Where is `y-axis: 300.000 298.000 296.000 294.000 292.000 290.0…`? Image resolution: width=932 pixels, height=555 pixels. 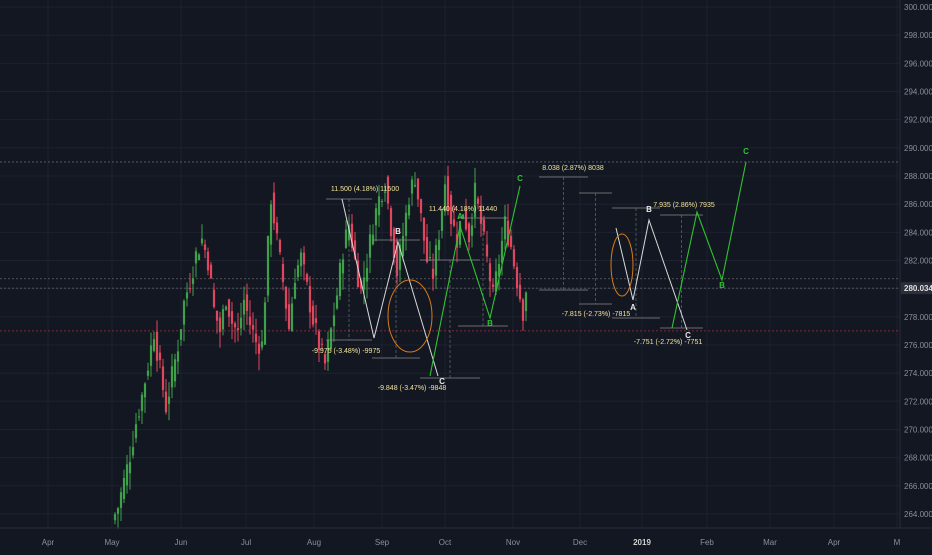
y-axis: 300.000 298.000 296.000 294.000 292.000 290.0… is located at coordinates (915, 264).